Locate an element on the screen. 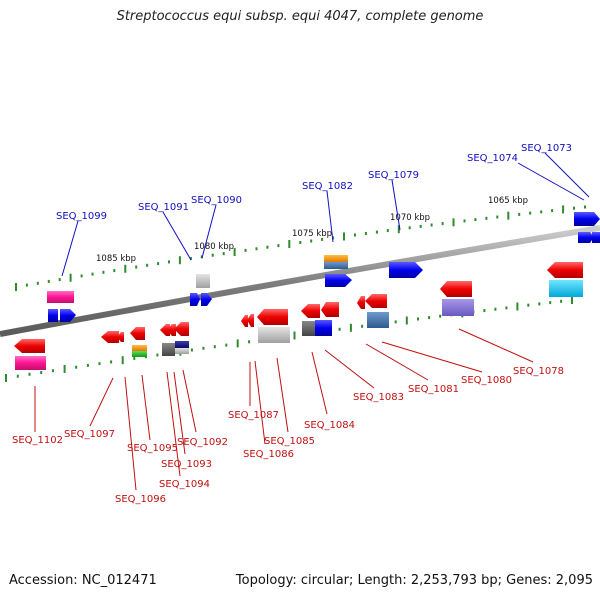 This screenshot has width=600, height=600. label-seq-1079: SEQ_1079 is located at coordinates (393, 175).